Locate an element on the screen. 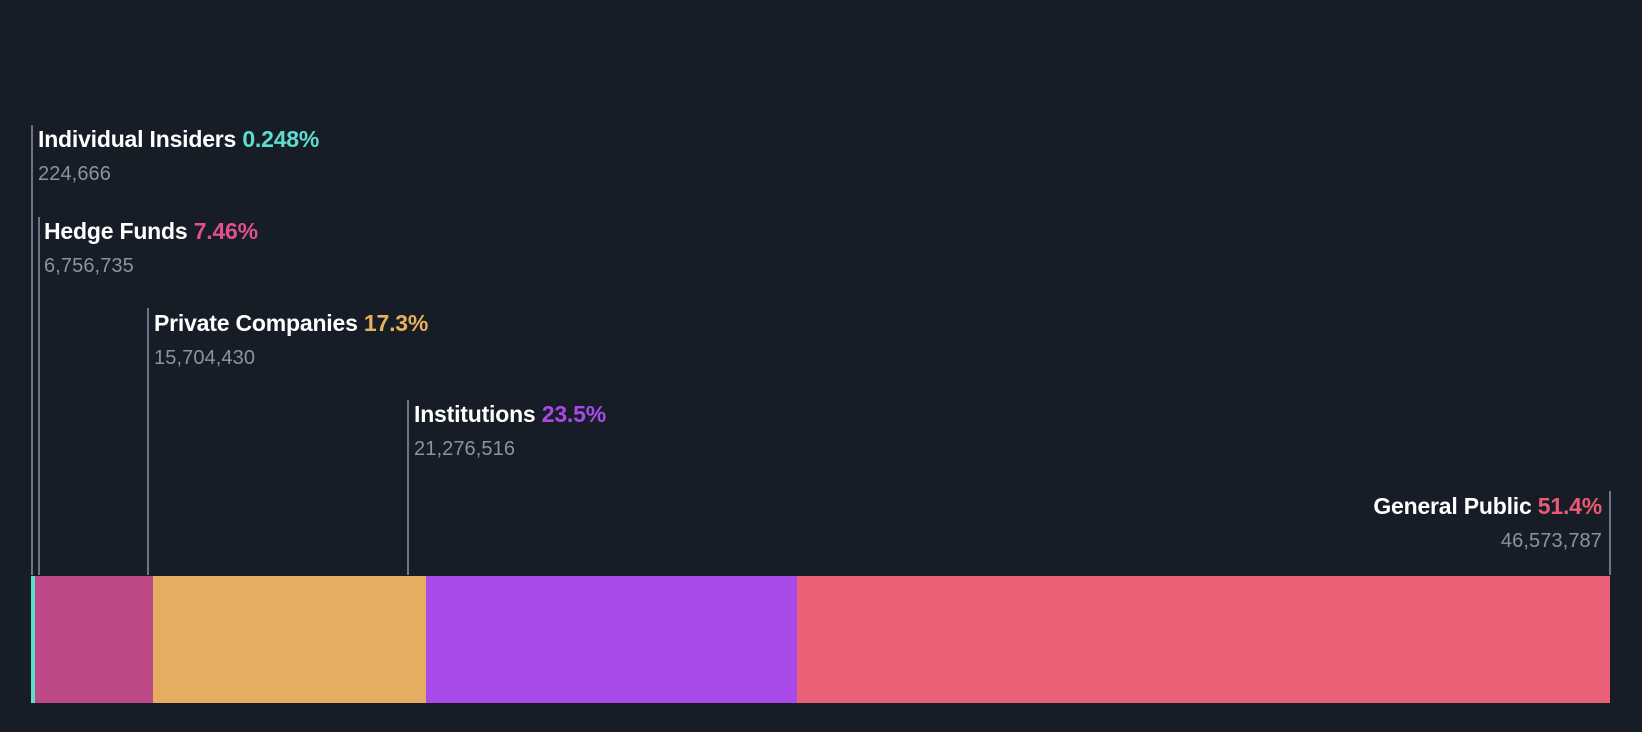 This screenshot has width=1642, height=732. label-group-general-public: General Public 51.4% 46,573,787 is located at coordinates (1487, 523).